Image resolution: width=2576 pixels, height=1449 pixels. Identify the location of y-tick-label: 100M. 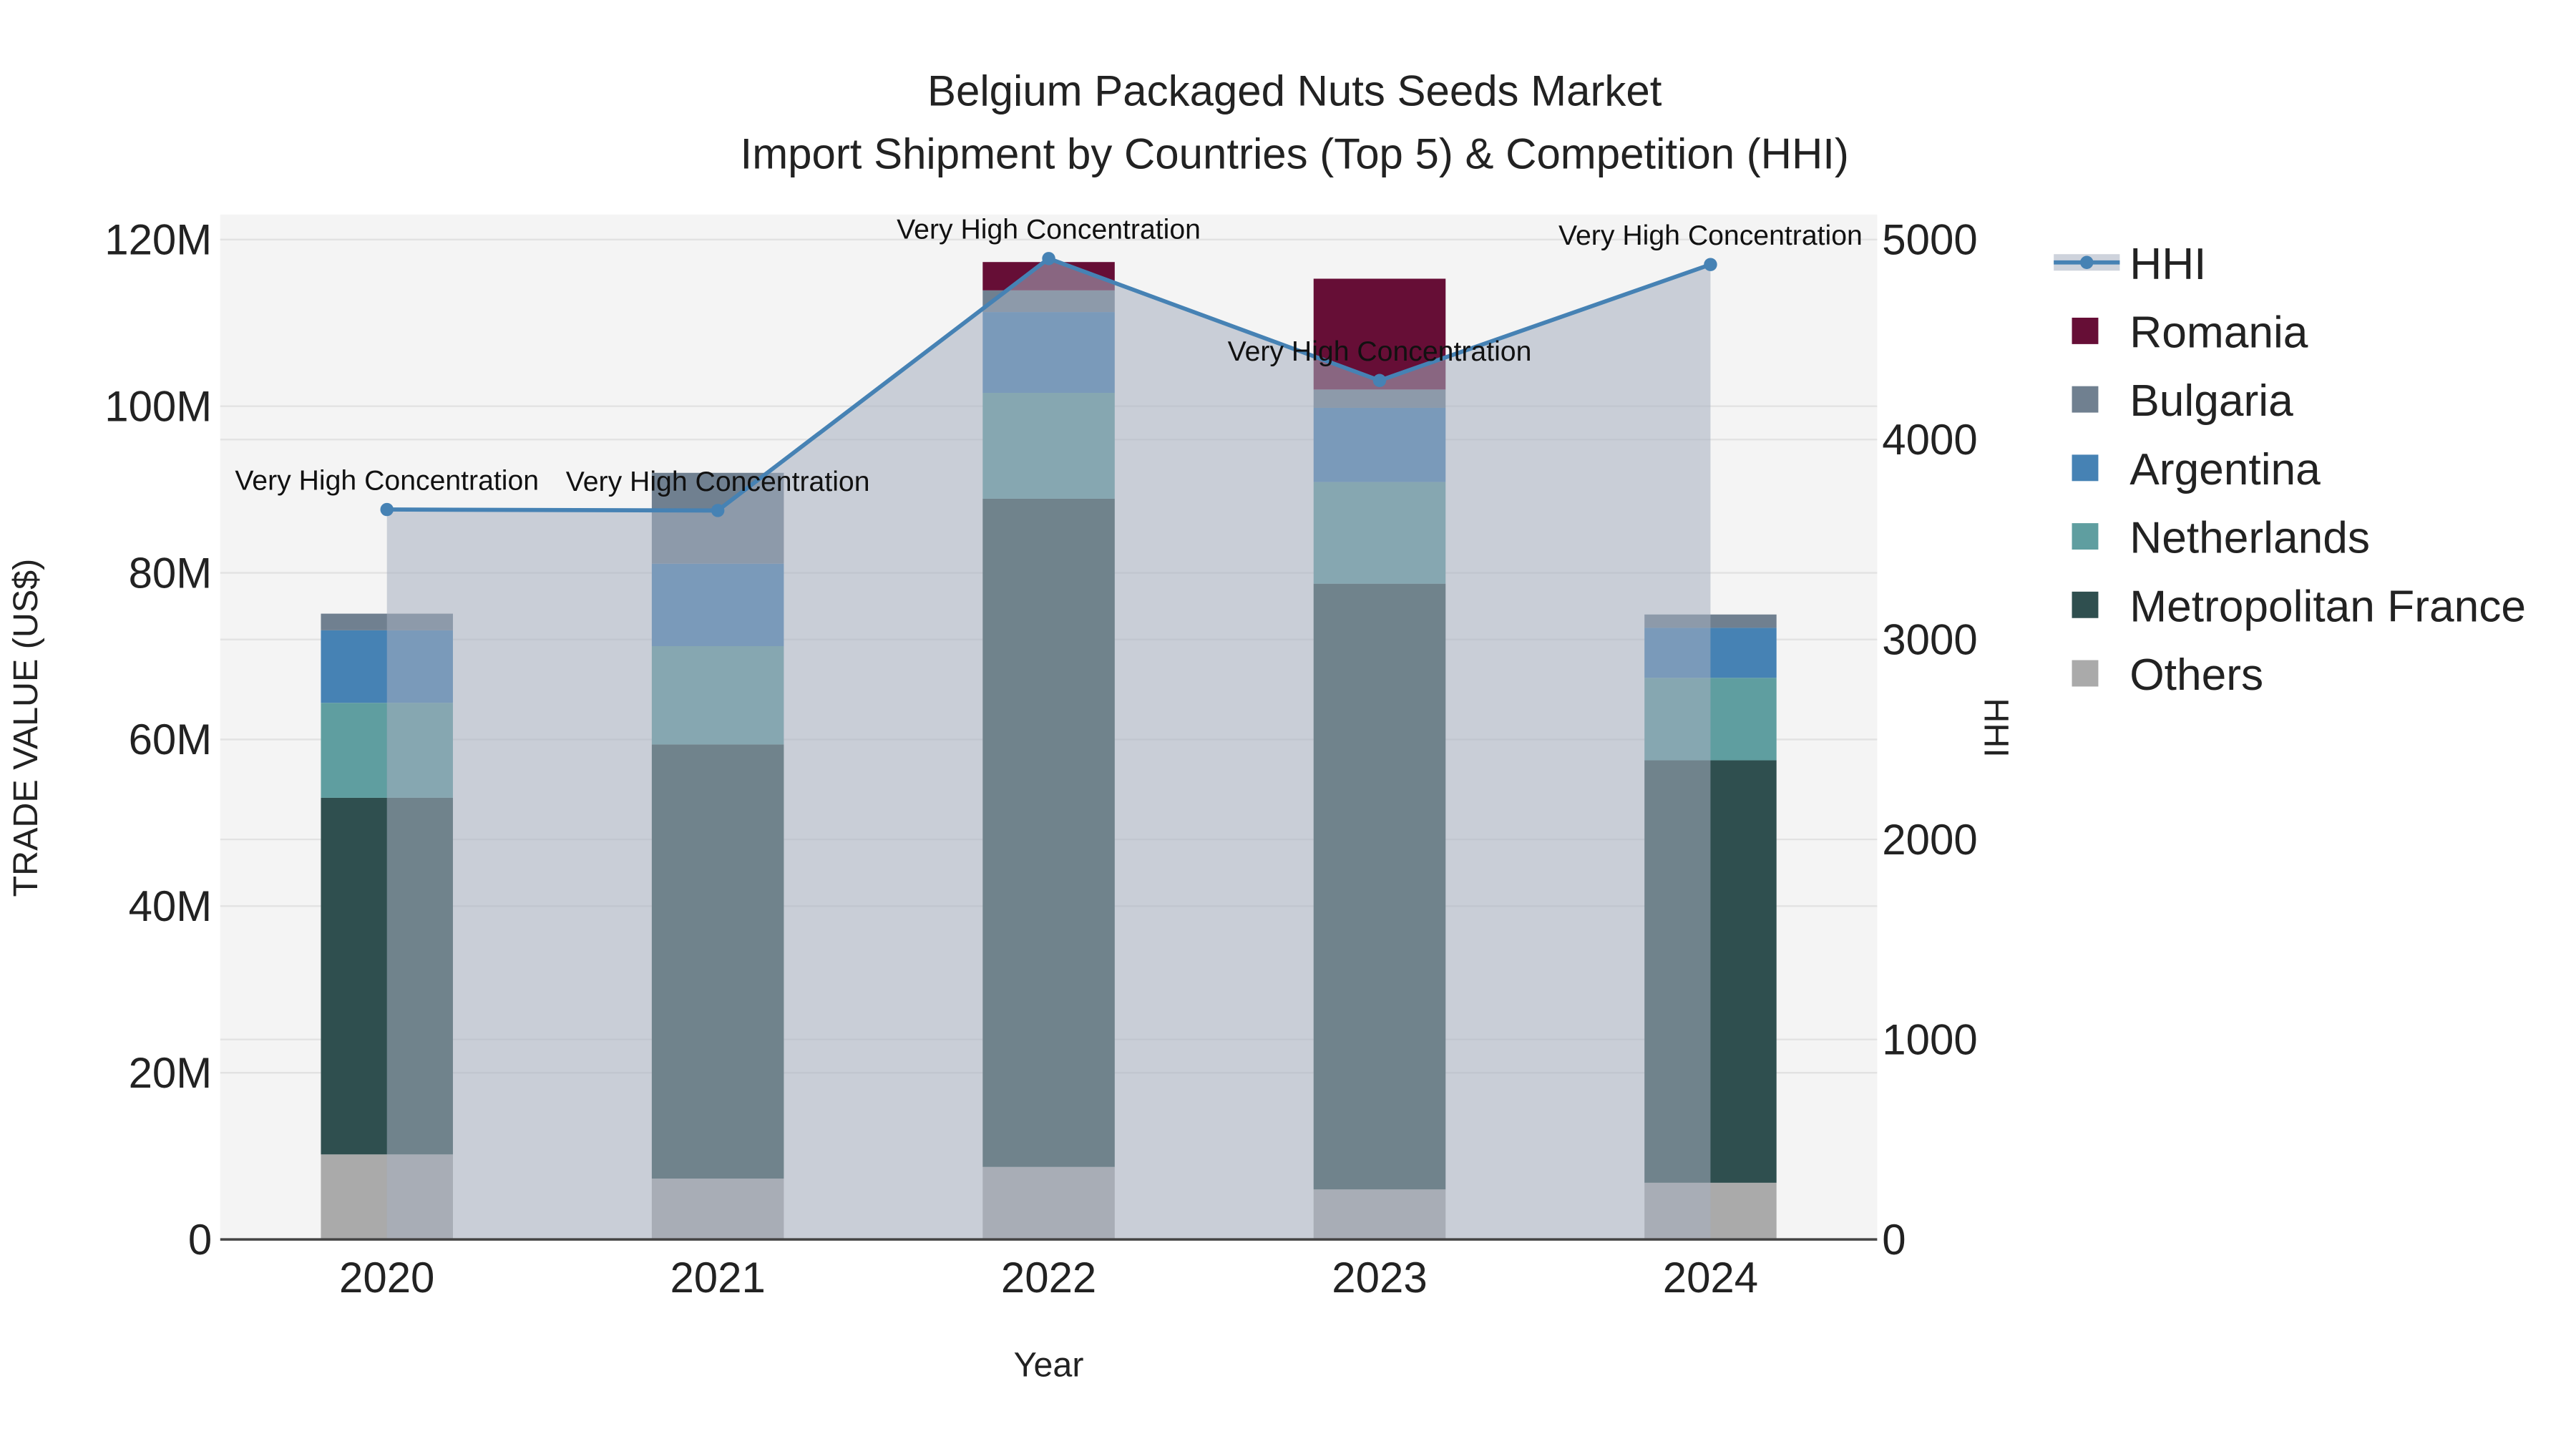
(158, 406).